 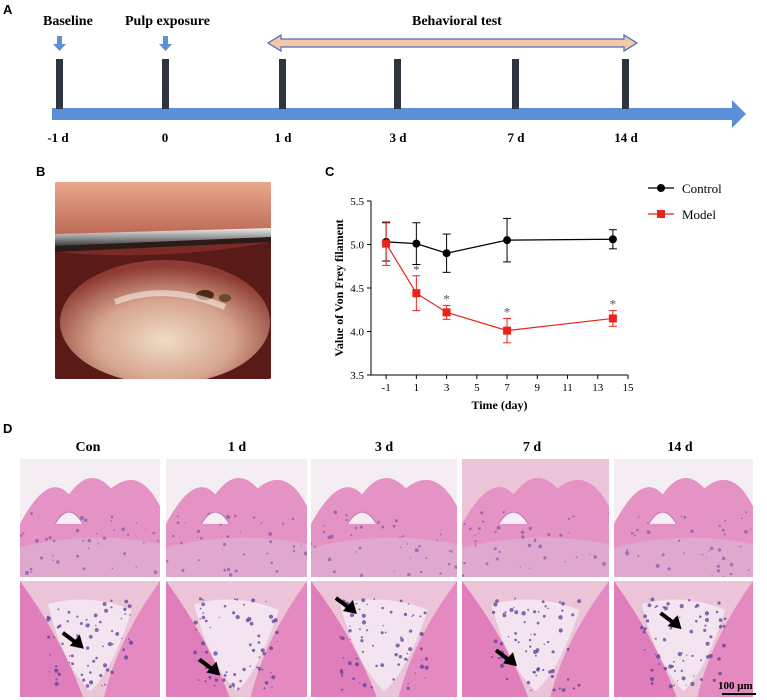 What do you see at coordinates (699, 214) in the screenshot?
I see `legend-label: Model` at bounding box center [699, 214].